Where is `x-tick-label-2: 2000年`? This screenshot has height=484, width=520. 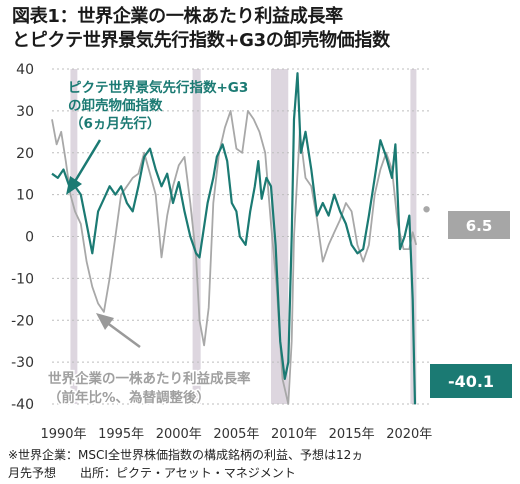 x-tick-label-2: 2000年 is located at coordinates (179, 434).